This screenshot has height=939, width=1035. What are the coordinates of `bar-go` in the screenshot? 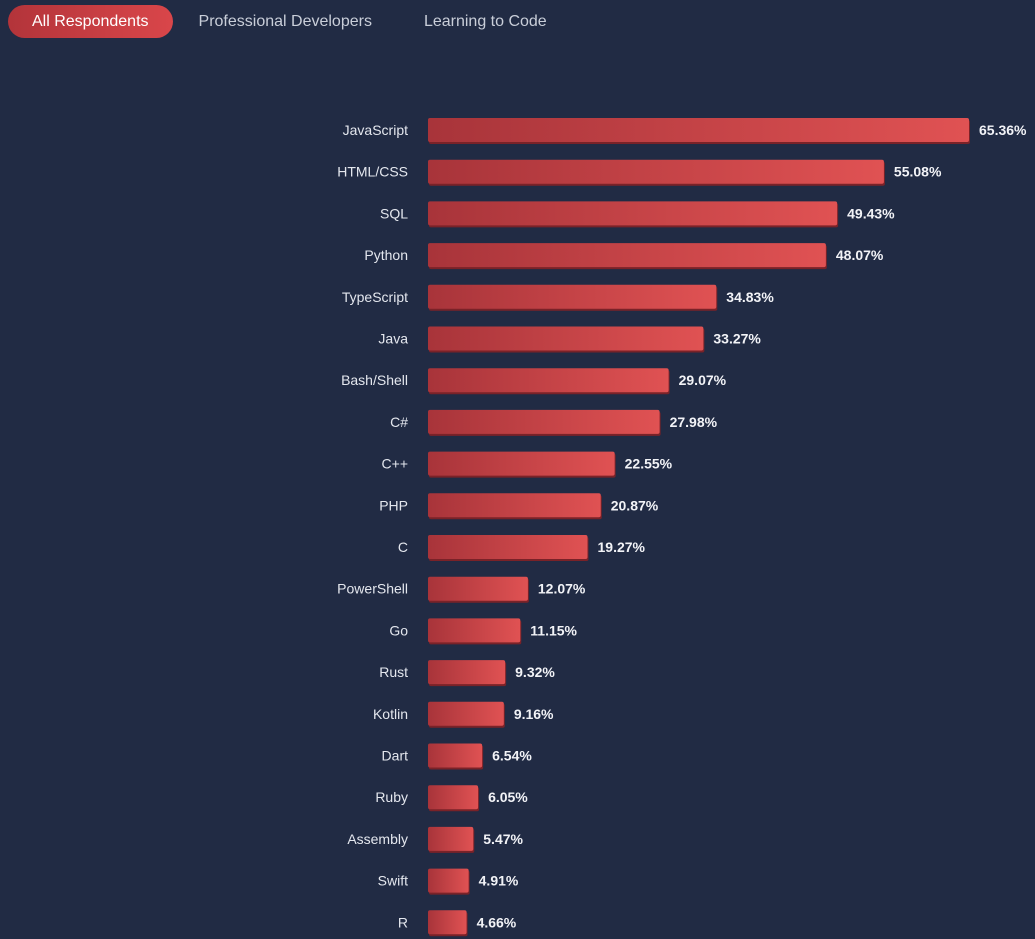 It's located at (474, 630).